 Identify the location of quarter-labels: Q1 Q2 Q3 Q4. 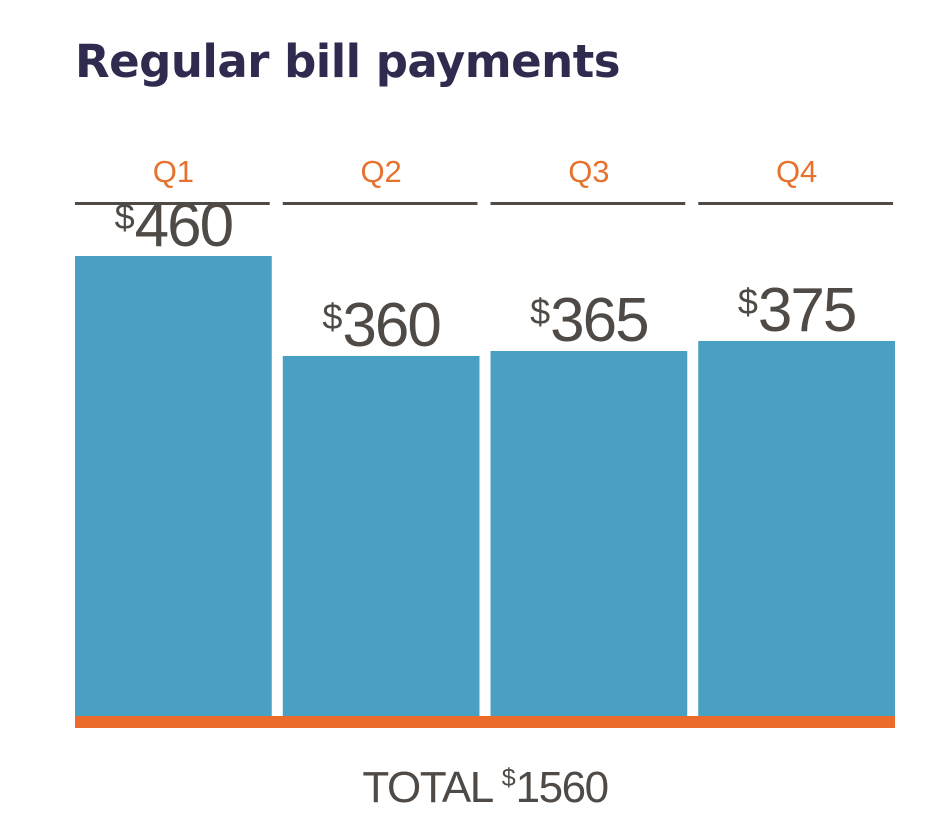
(485, 171).